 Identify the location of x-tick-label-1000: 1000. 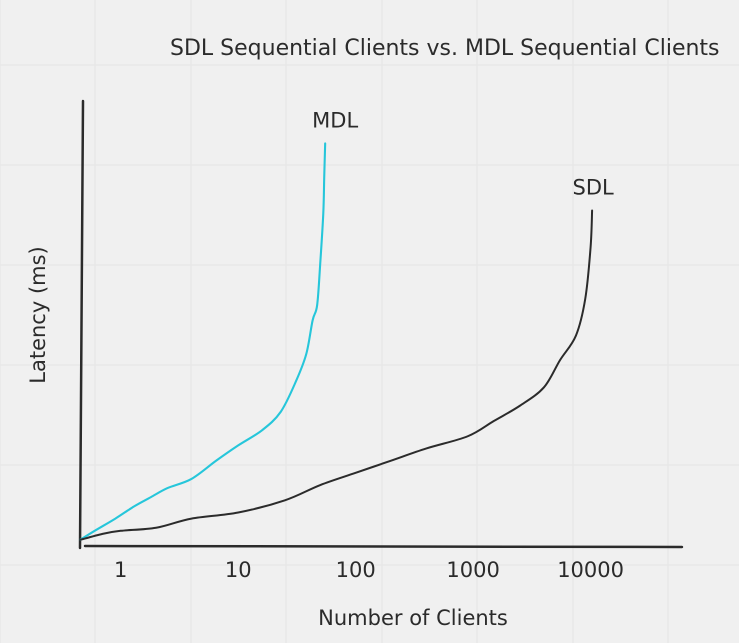
(472, 570).